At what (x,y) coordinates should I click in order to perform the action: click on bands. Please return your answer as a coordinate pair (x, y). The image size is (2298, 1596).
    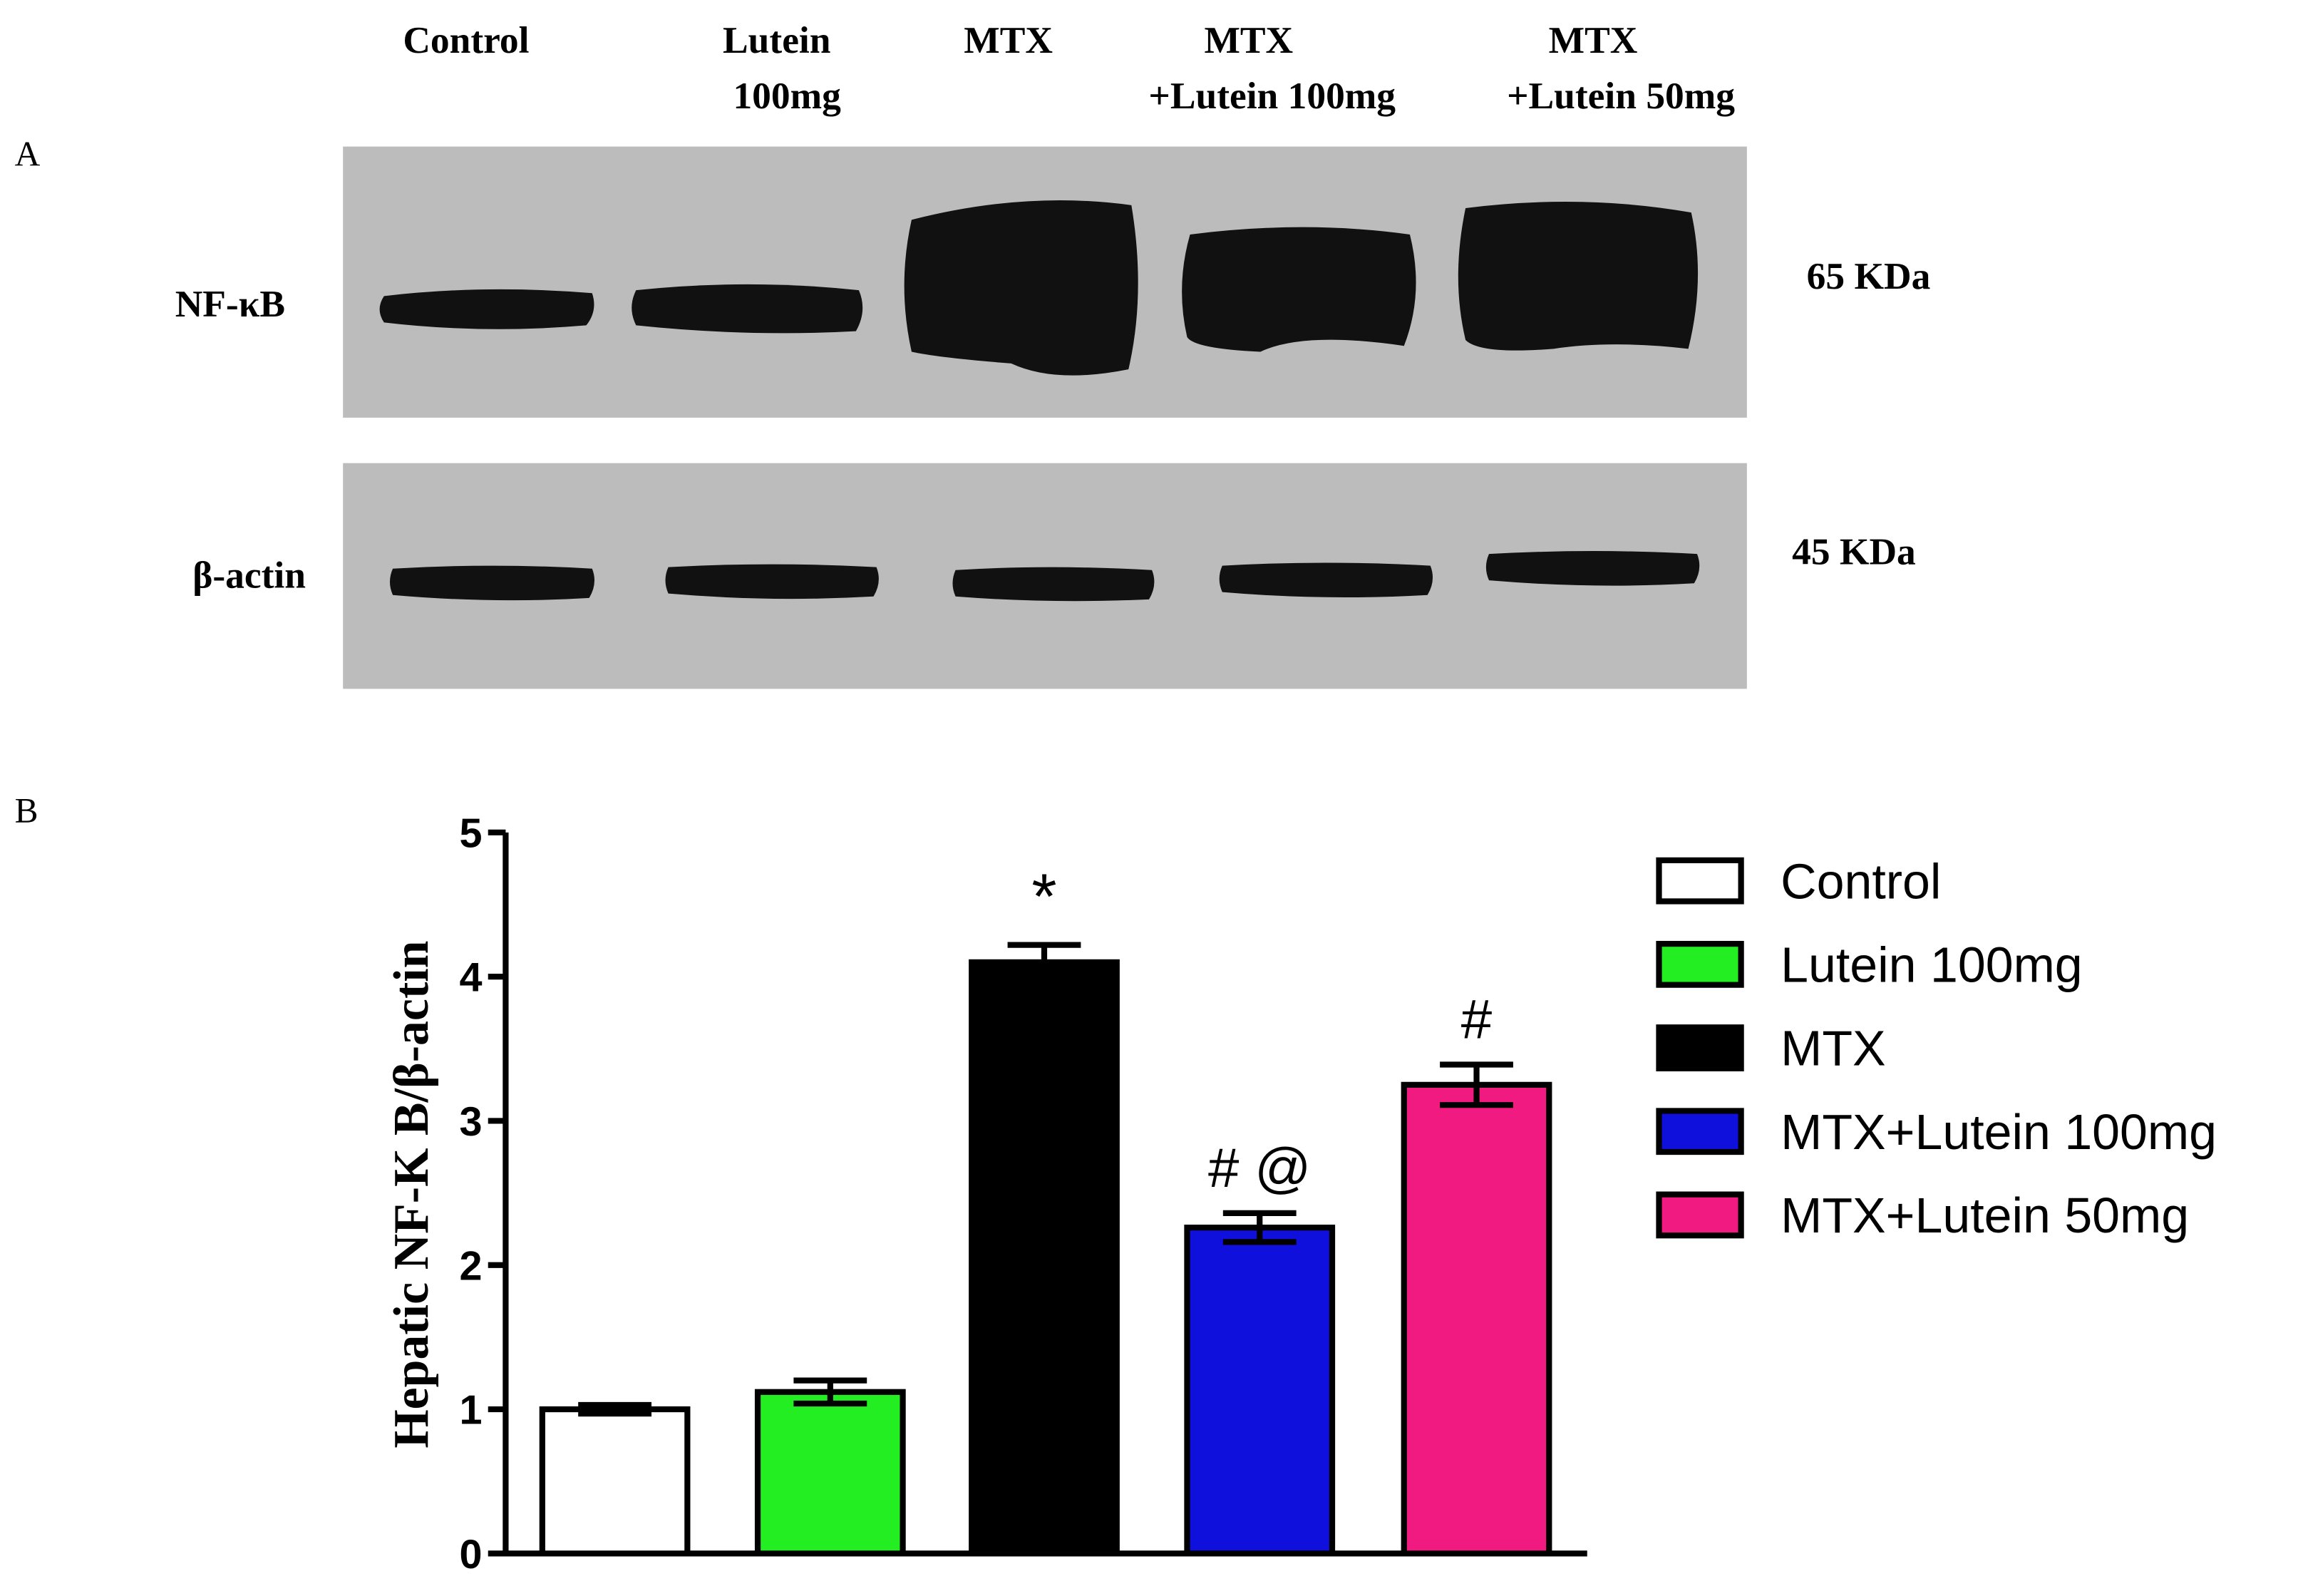
    Looking at the image, I should click on (1039, 401).